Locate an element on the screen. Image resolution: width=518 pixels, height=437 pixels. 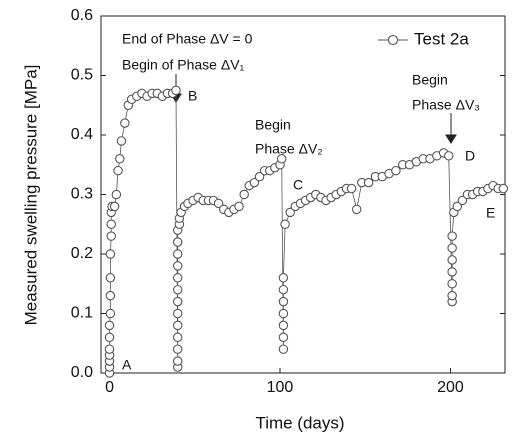
y-tick-label: 0.6 is located at coordinates (82, 15).